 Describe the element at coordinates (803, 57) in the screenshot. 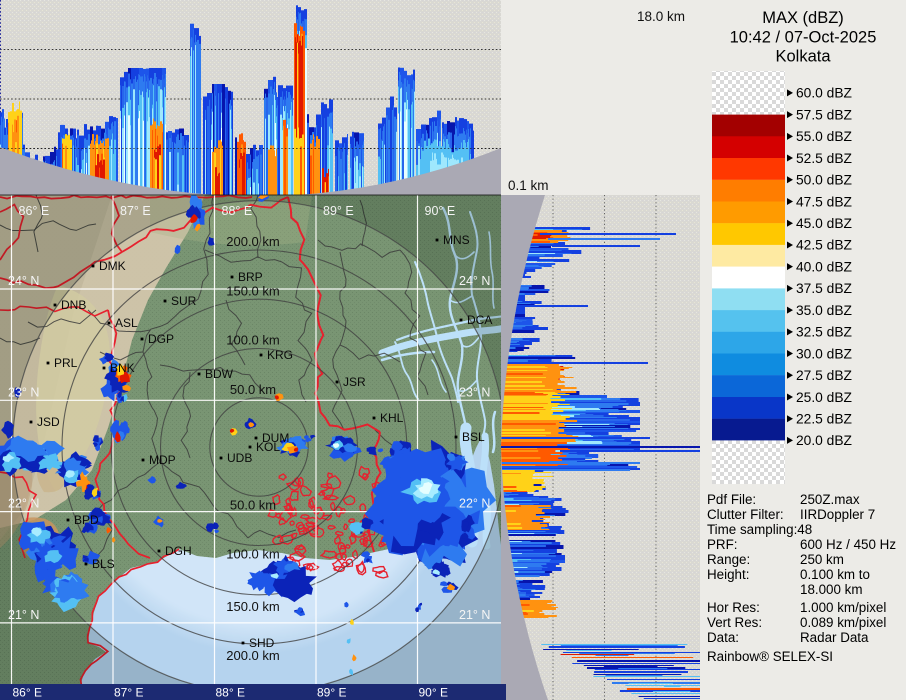

I see `svg-text: Kolkata` at that location.